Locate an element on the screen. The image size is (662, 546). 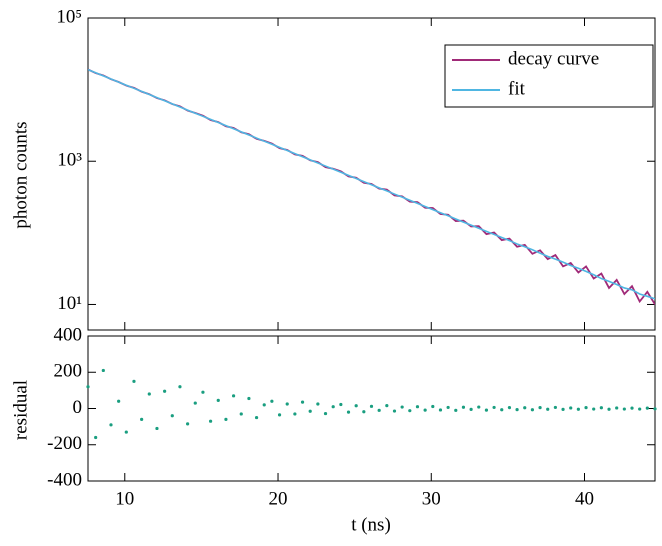
x-tick-label: 40 is located at coordinates (584, 498).